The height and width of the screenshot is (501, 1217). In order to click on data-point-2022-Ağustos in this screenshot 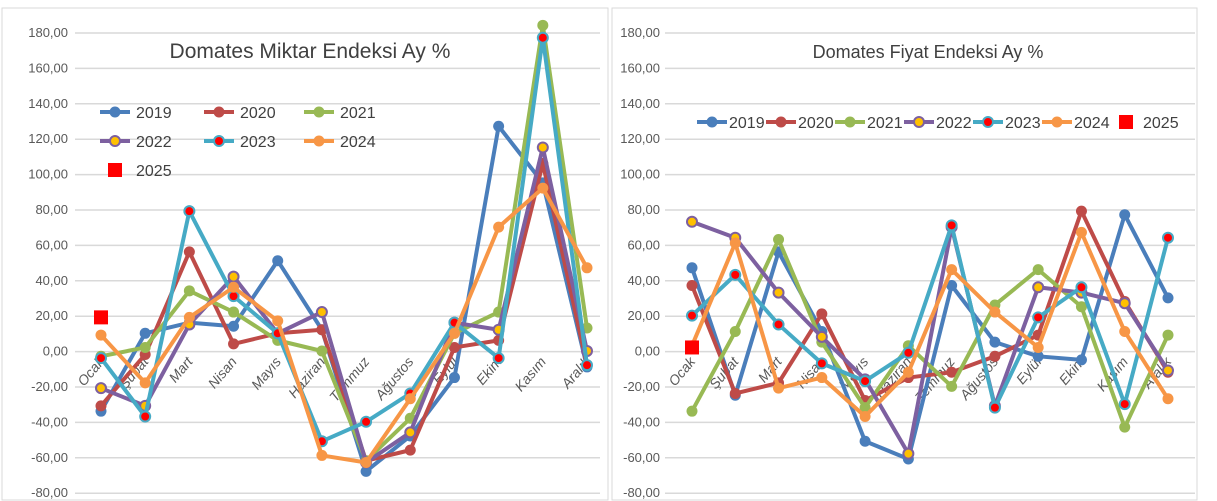, I will do `click(410, 432)`.